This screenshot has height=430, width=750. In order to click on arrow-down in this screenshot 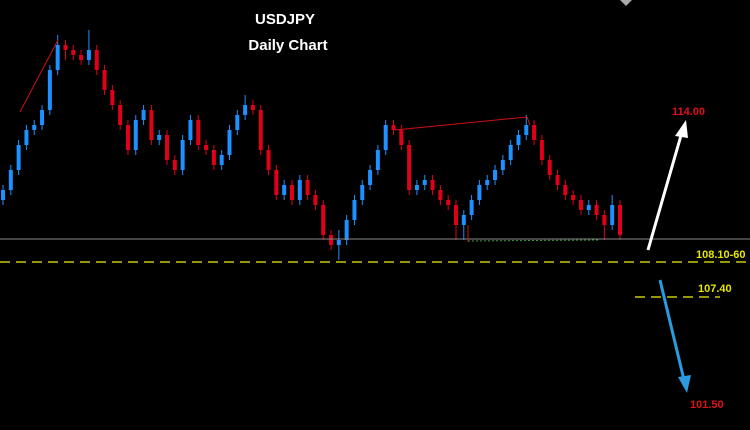, I will do `click(672, 330)`.